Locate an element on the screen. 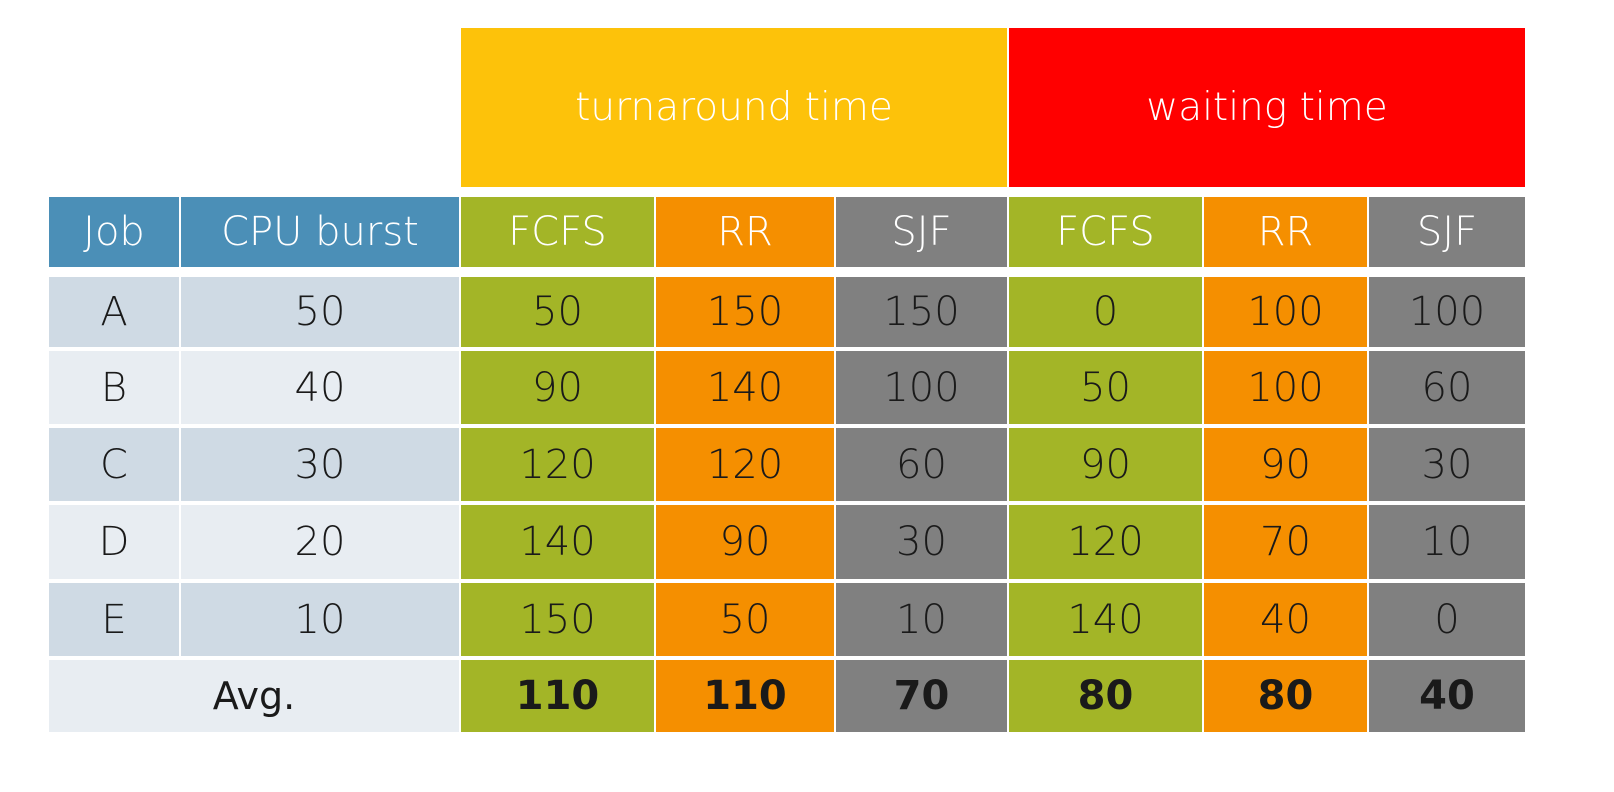 This screenshot has width=1614, height=792. avg-waiting-fcfs: 80 is located at coordinates (1105, 696).